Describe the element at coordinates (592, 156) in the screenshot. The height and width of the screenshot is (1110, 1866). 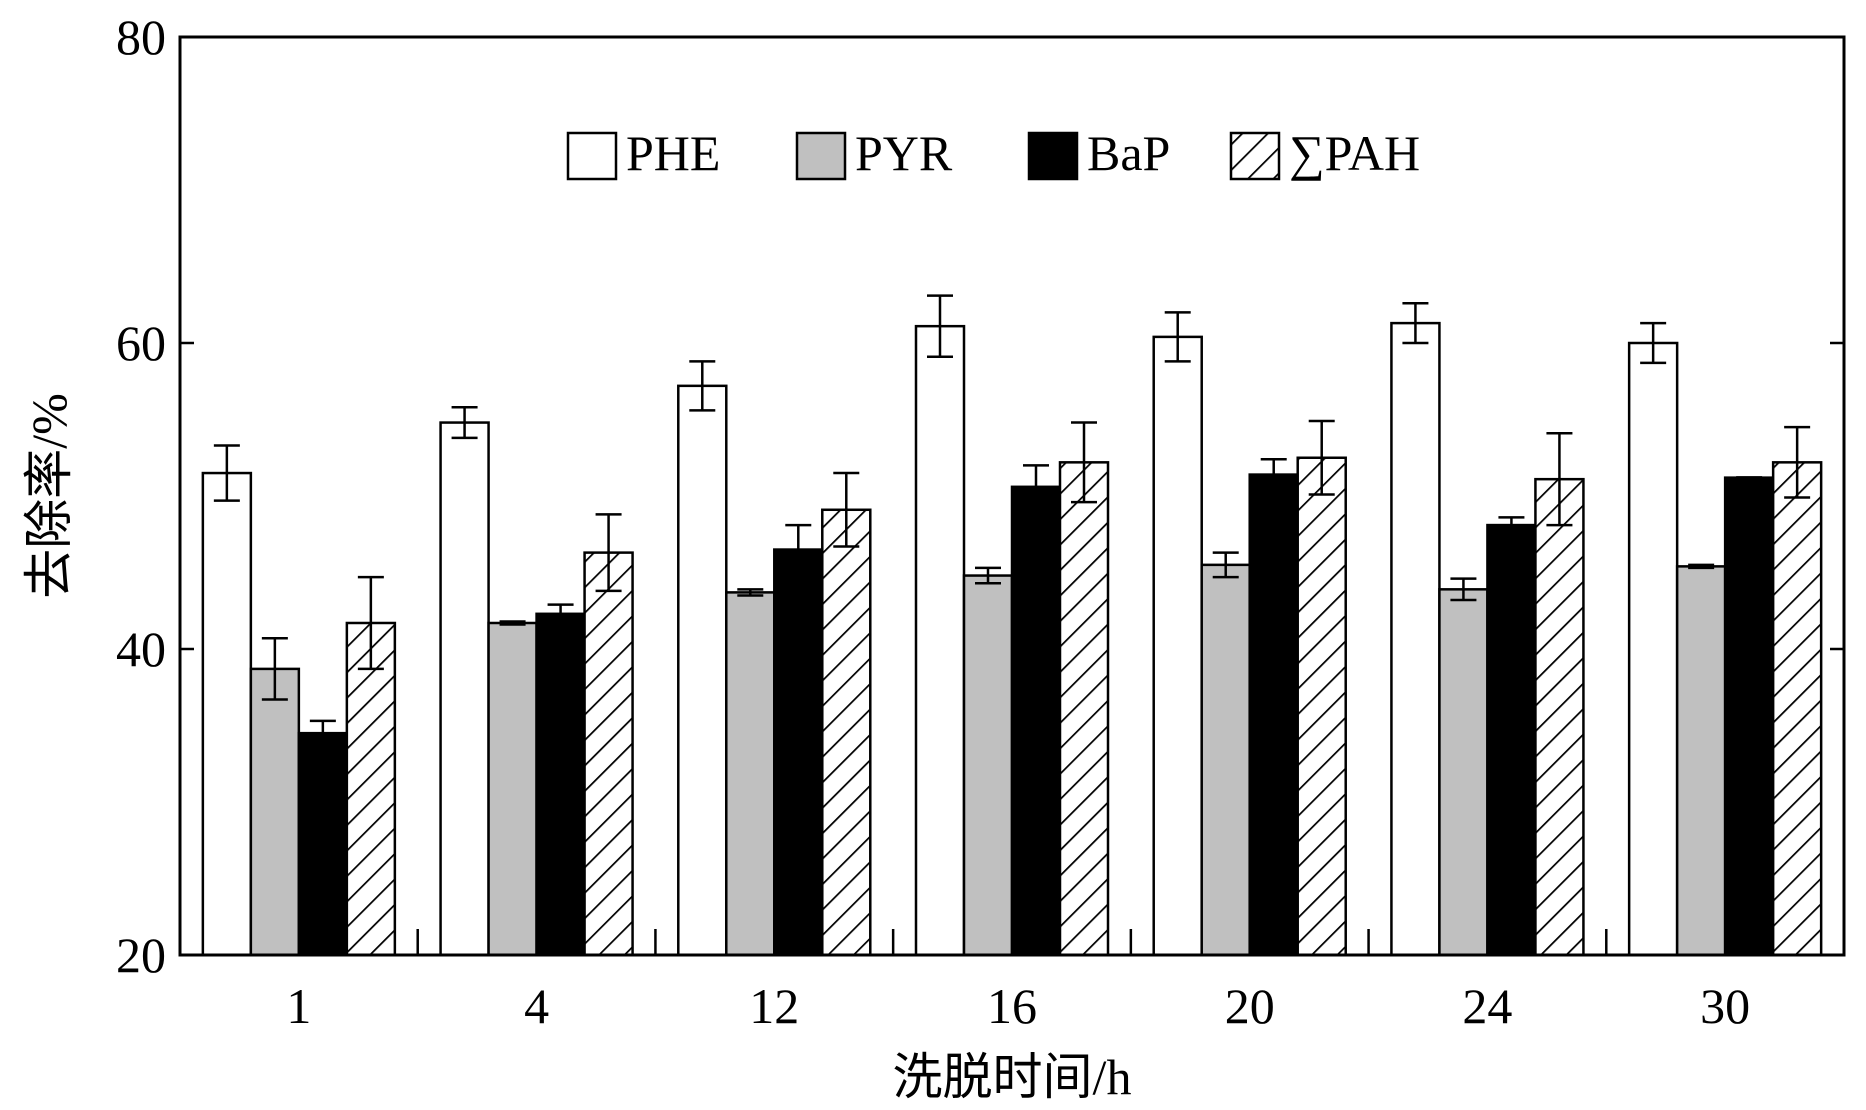
I see `legend-swatch-white` at that location.